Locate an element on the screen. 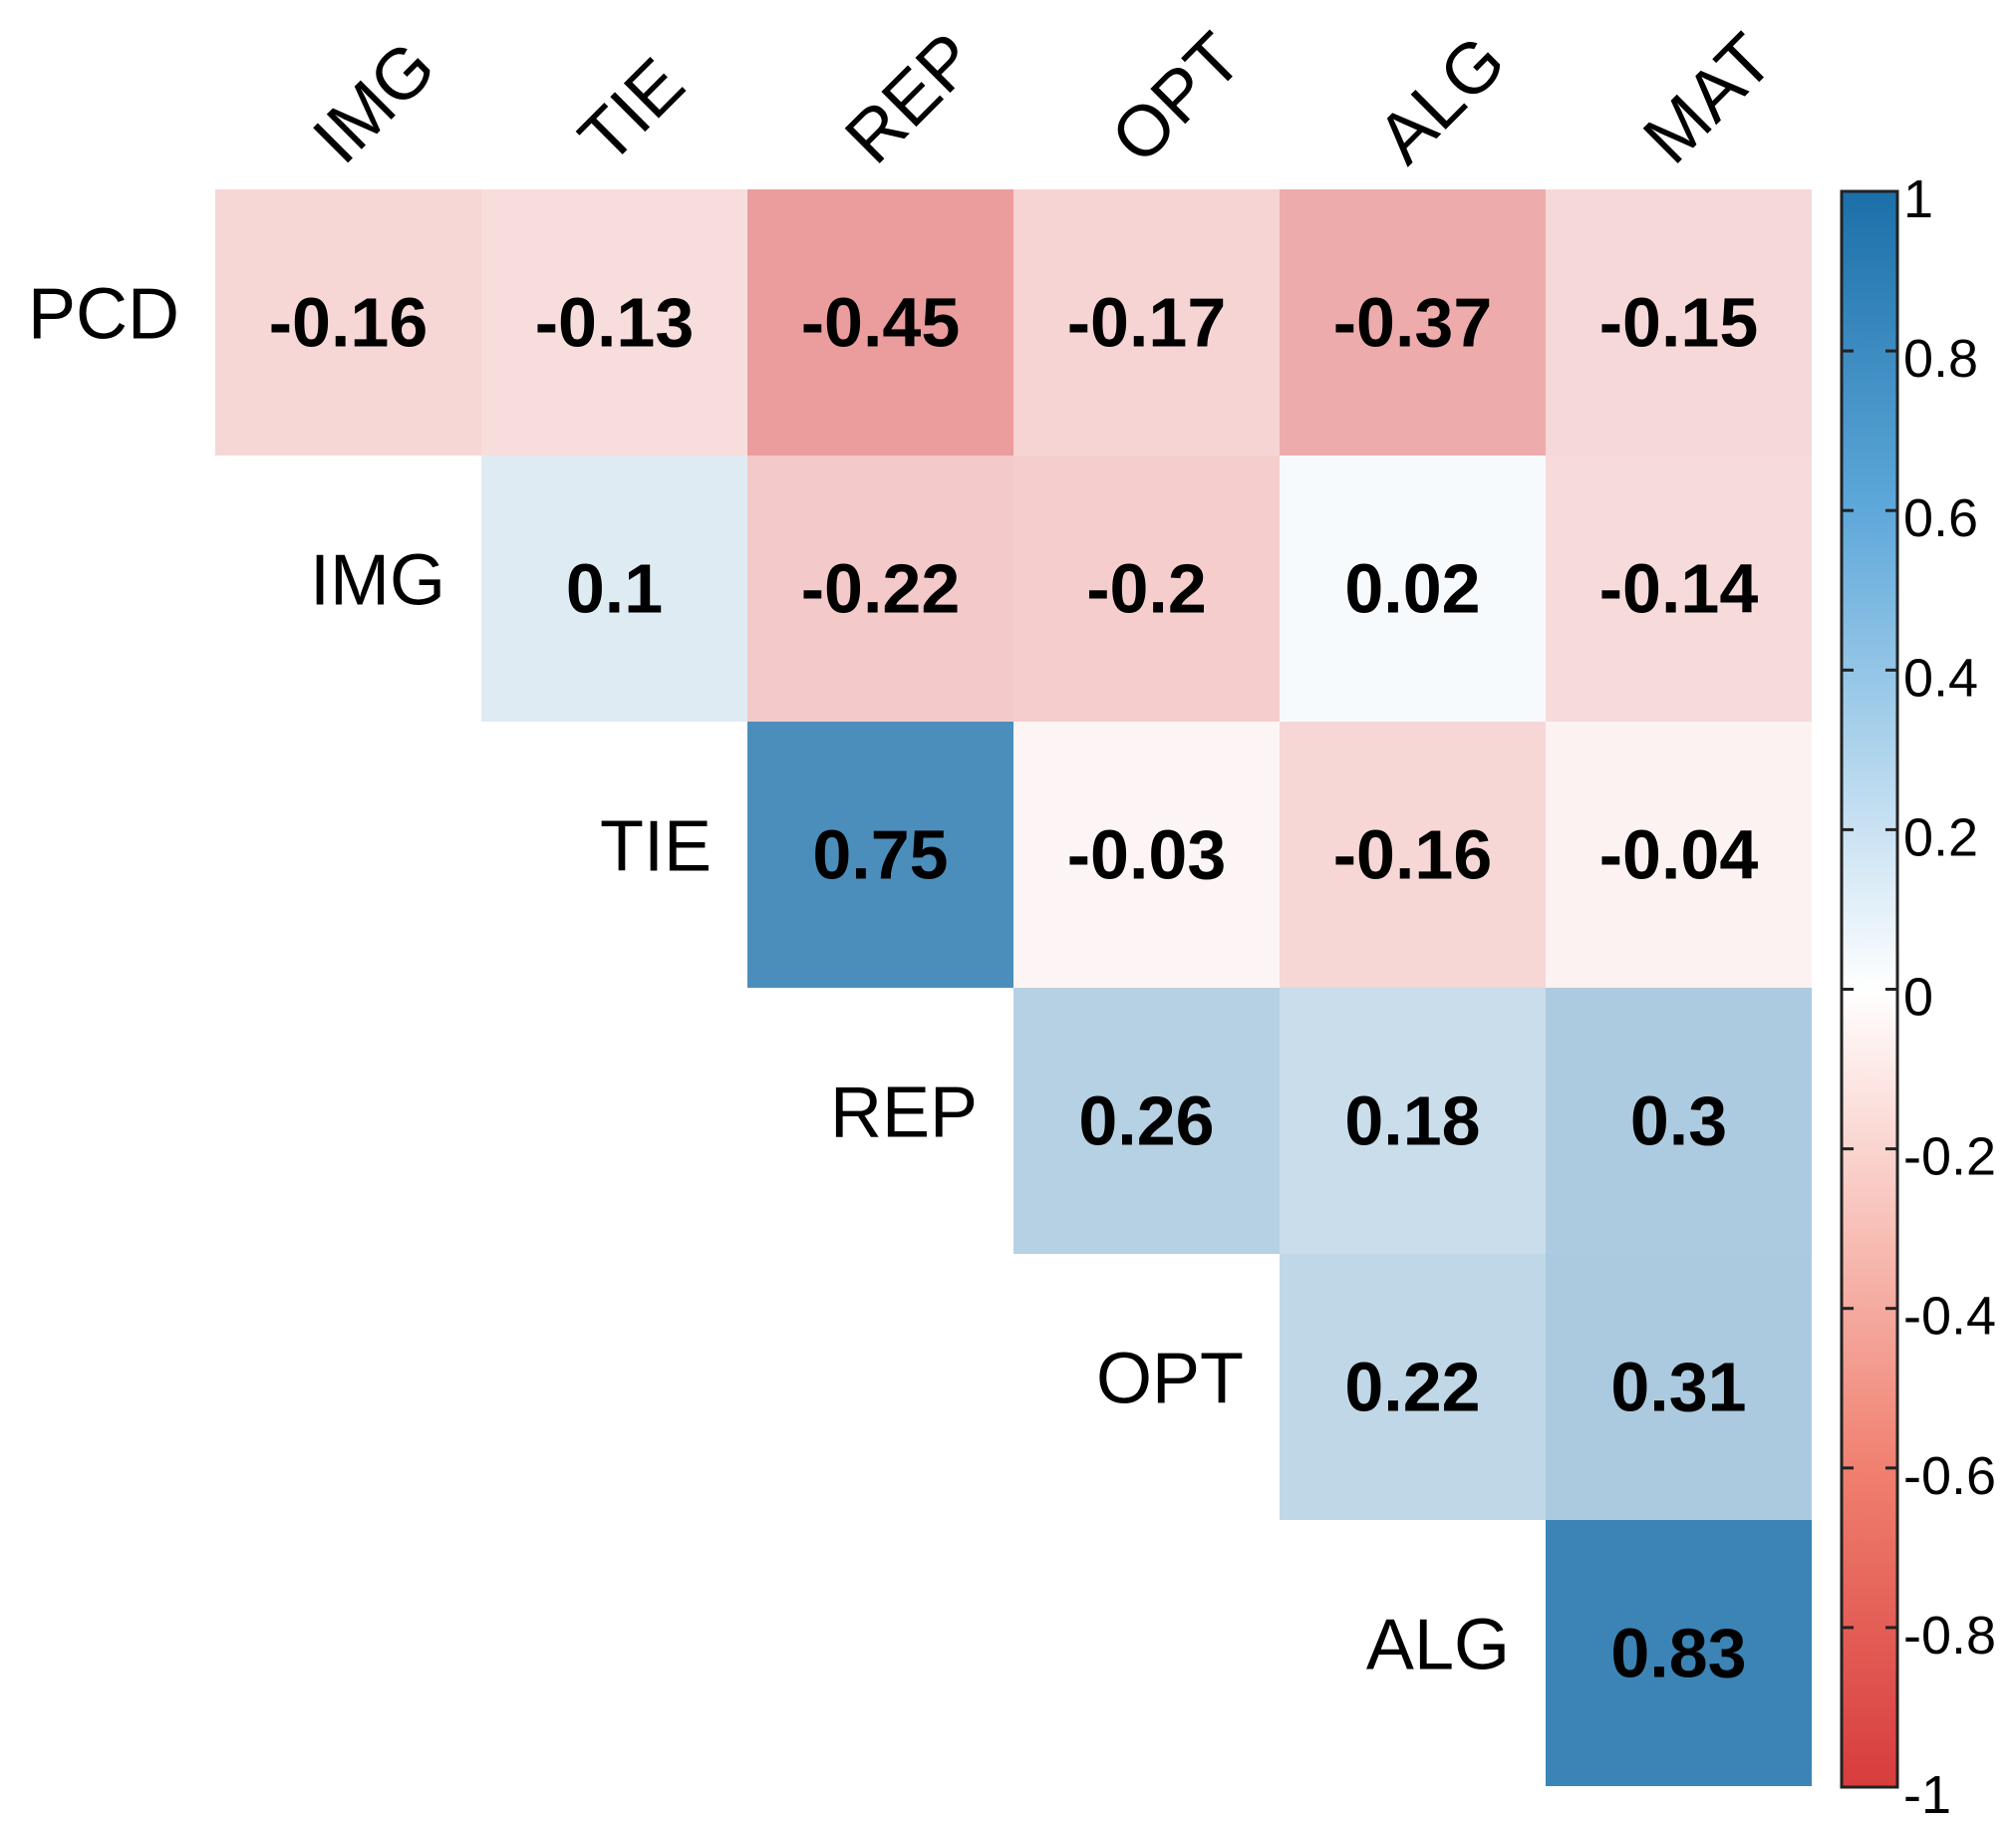 This screenshot has width=2016, height=1827. cell-value-label: 0.1 is located at coordinates (615, 589).